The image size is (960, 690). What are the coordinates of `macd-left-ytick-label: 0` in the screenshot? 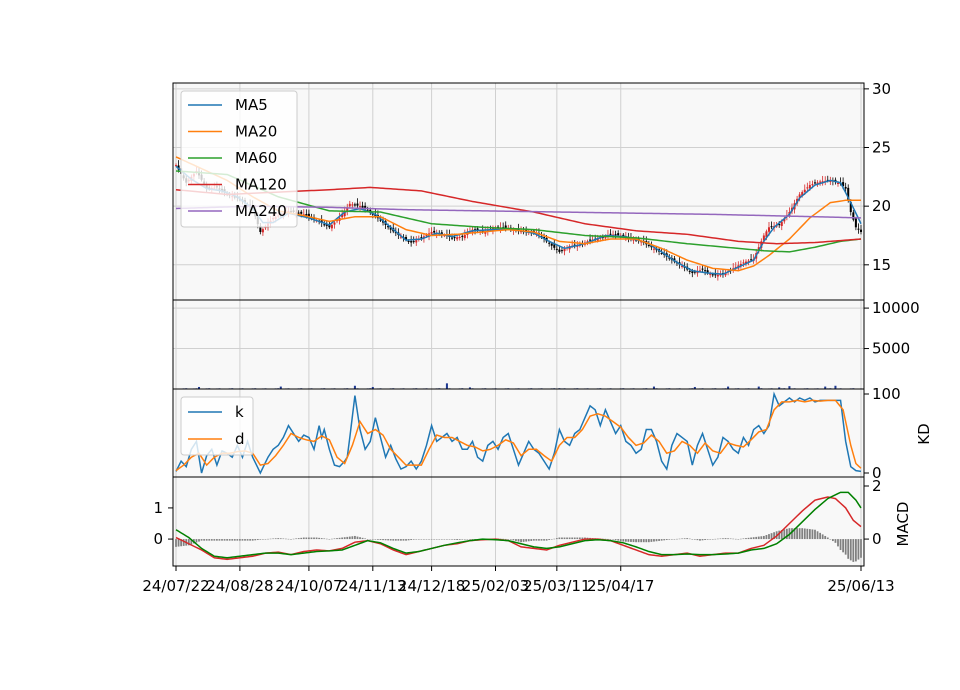 It's located at (158, 539).